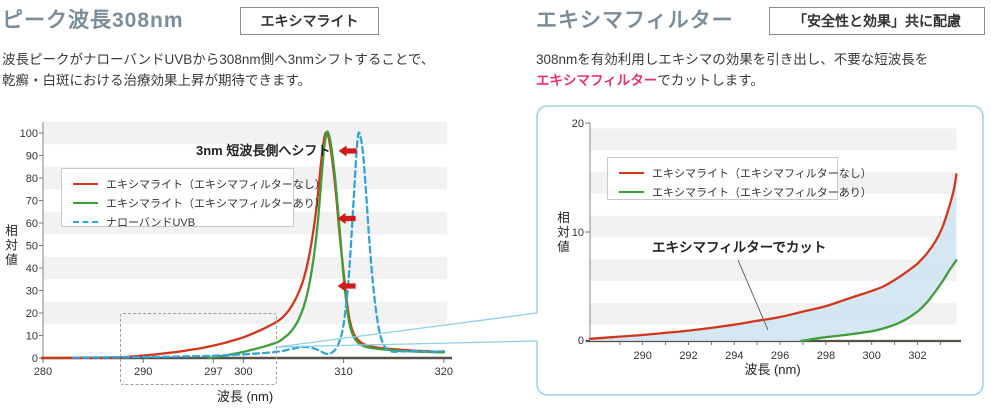 The width and height of the screenshot is (991, 408). What do you see at coordinates (732, 59) in the screenshot?
I see `right-description-line1: 308nmを有効利用しエキシマの効果を引き出し、不要な短波長を` at bounding box center [732, 59].